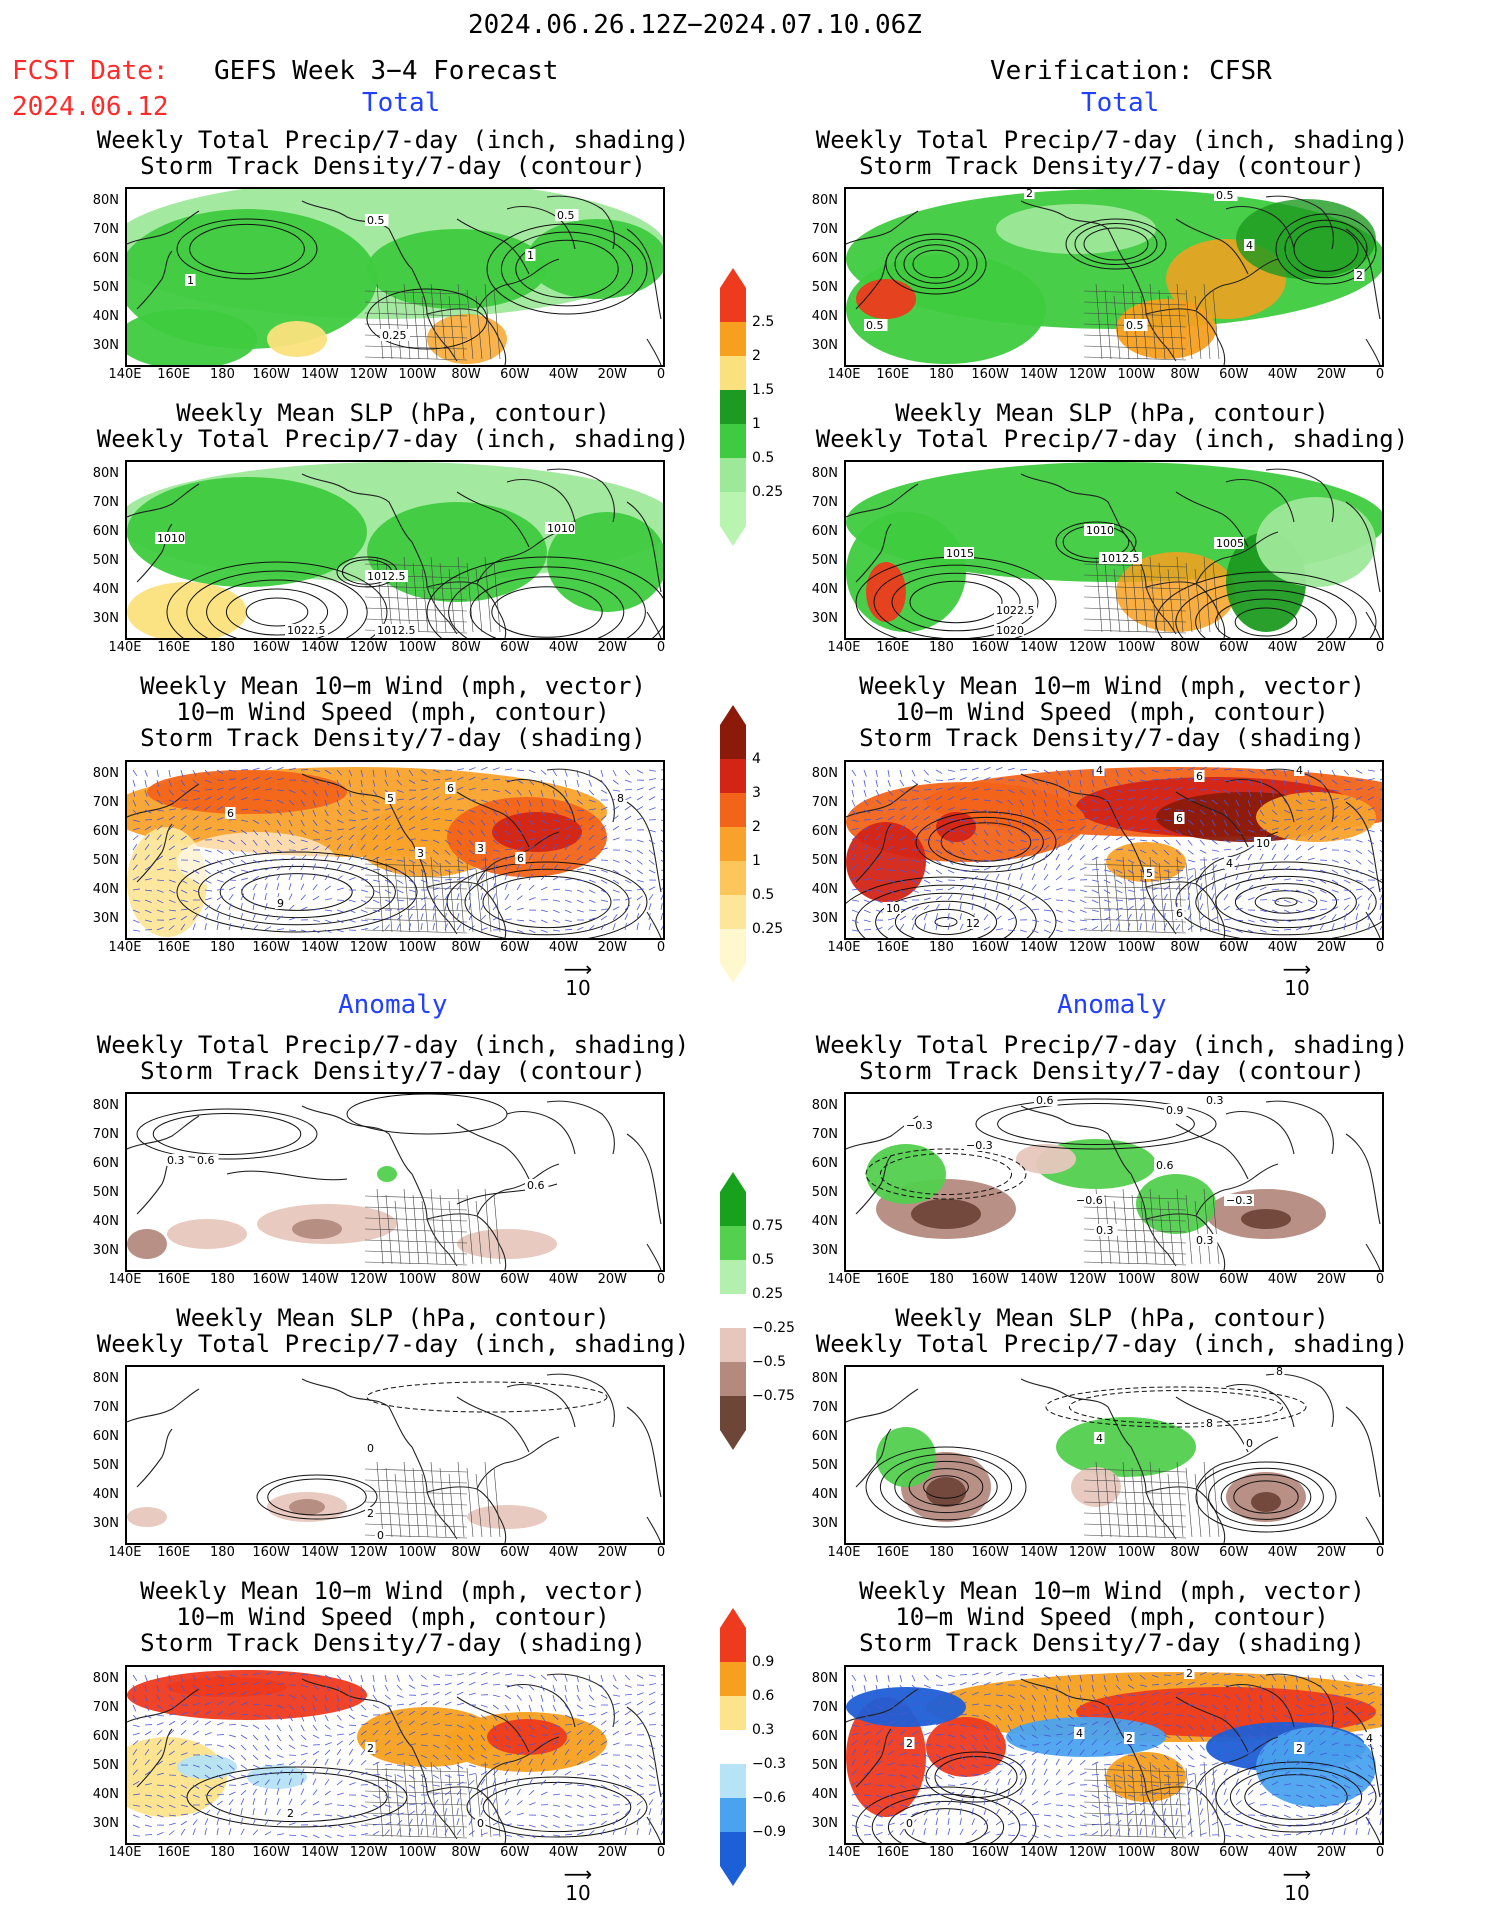 The image size is (1487, 1925). What do you see at coordinates (105, 1163) in the screenshot?
I see `lat-tick-label: 60N` at bounding box center [105, 1163].